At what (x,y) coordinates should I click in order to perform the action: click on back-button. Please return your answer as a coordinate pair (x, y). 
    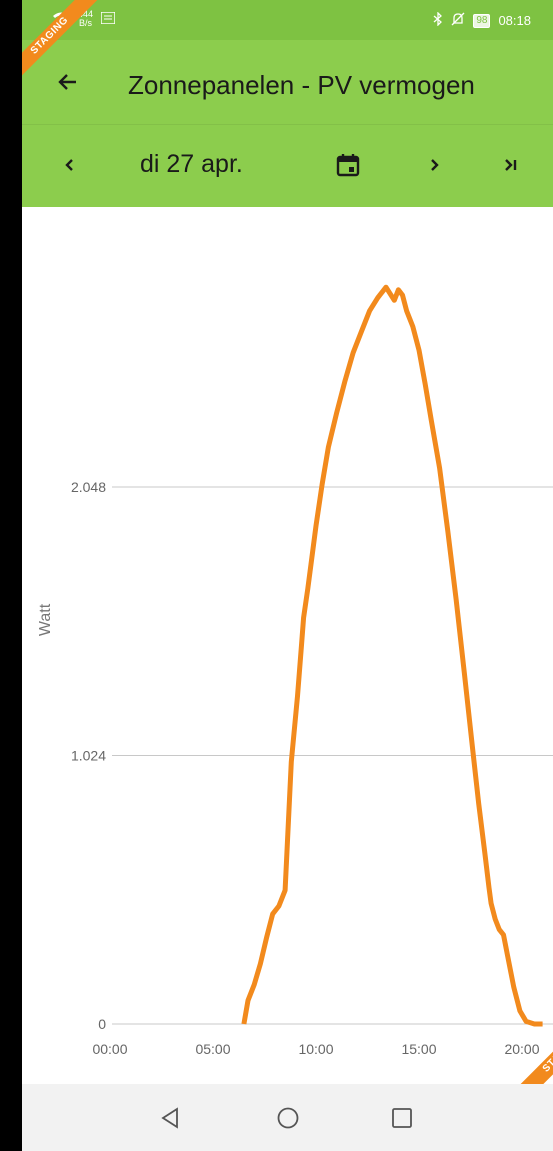
    Looking at the image, I should click on (68, 82).